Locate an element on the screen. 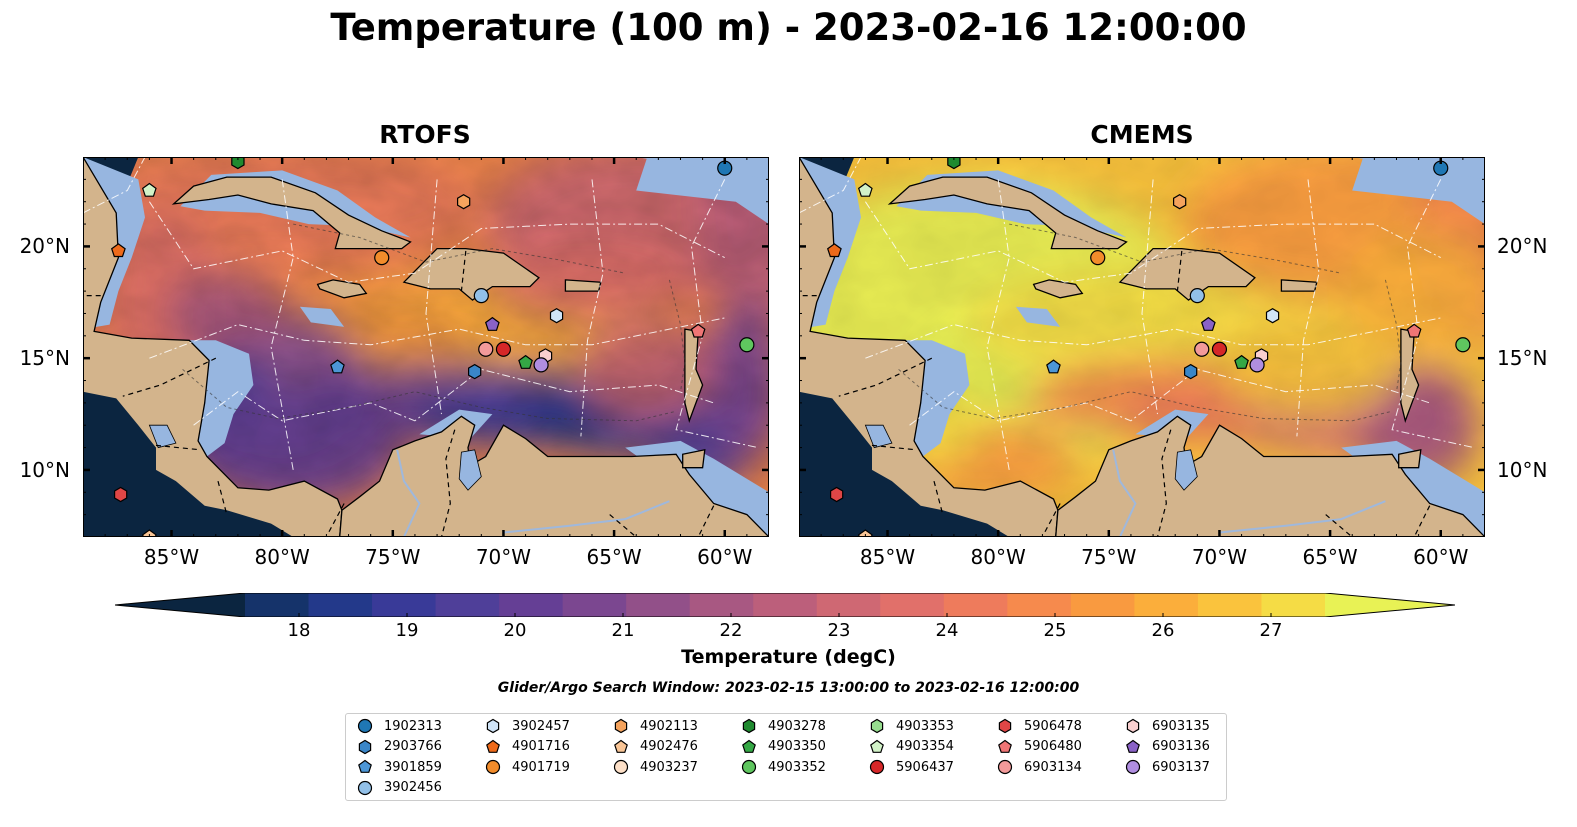  legend-item-4901719: 4901719 is located at coordinates (527, 767).